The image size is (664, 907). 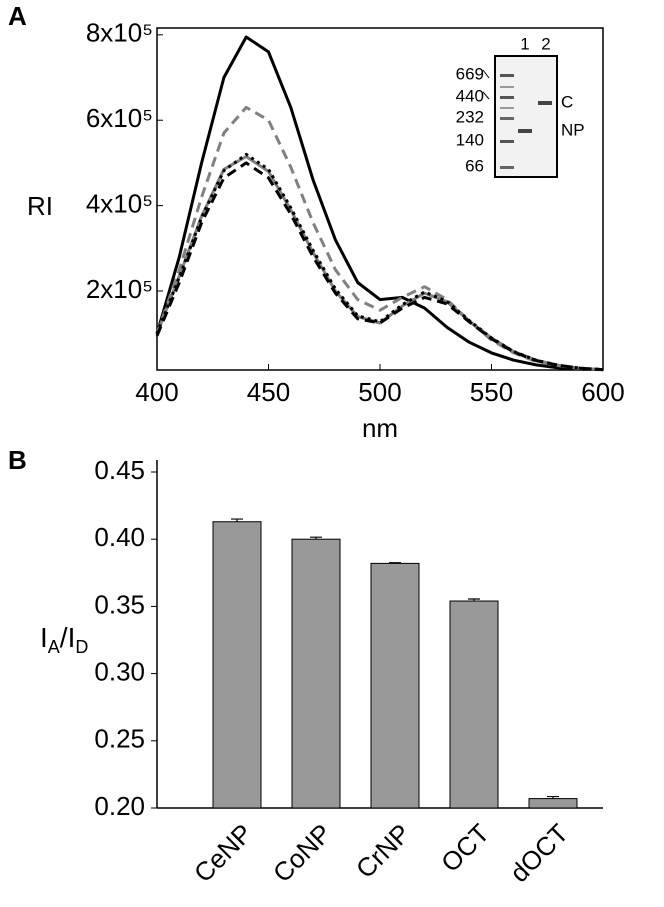 I want to click on x-tick-label: 500, so click(x=379, y=392).